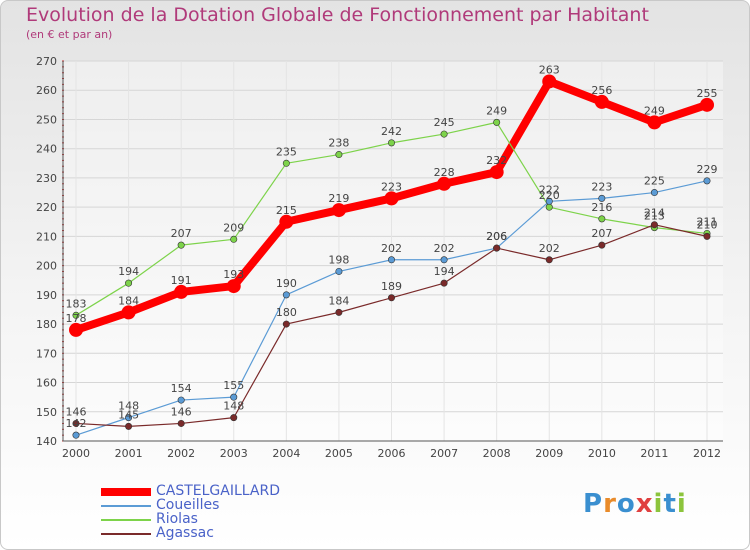 Image resolution: width=750 pixels, height=550 pixels. What do you see at coordinates (549, 195) in the screenshot?
I see `data-label-riolas: 220` at bounding box center [549, 195].